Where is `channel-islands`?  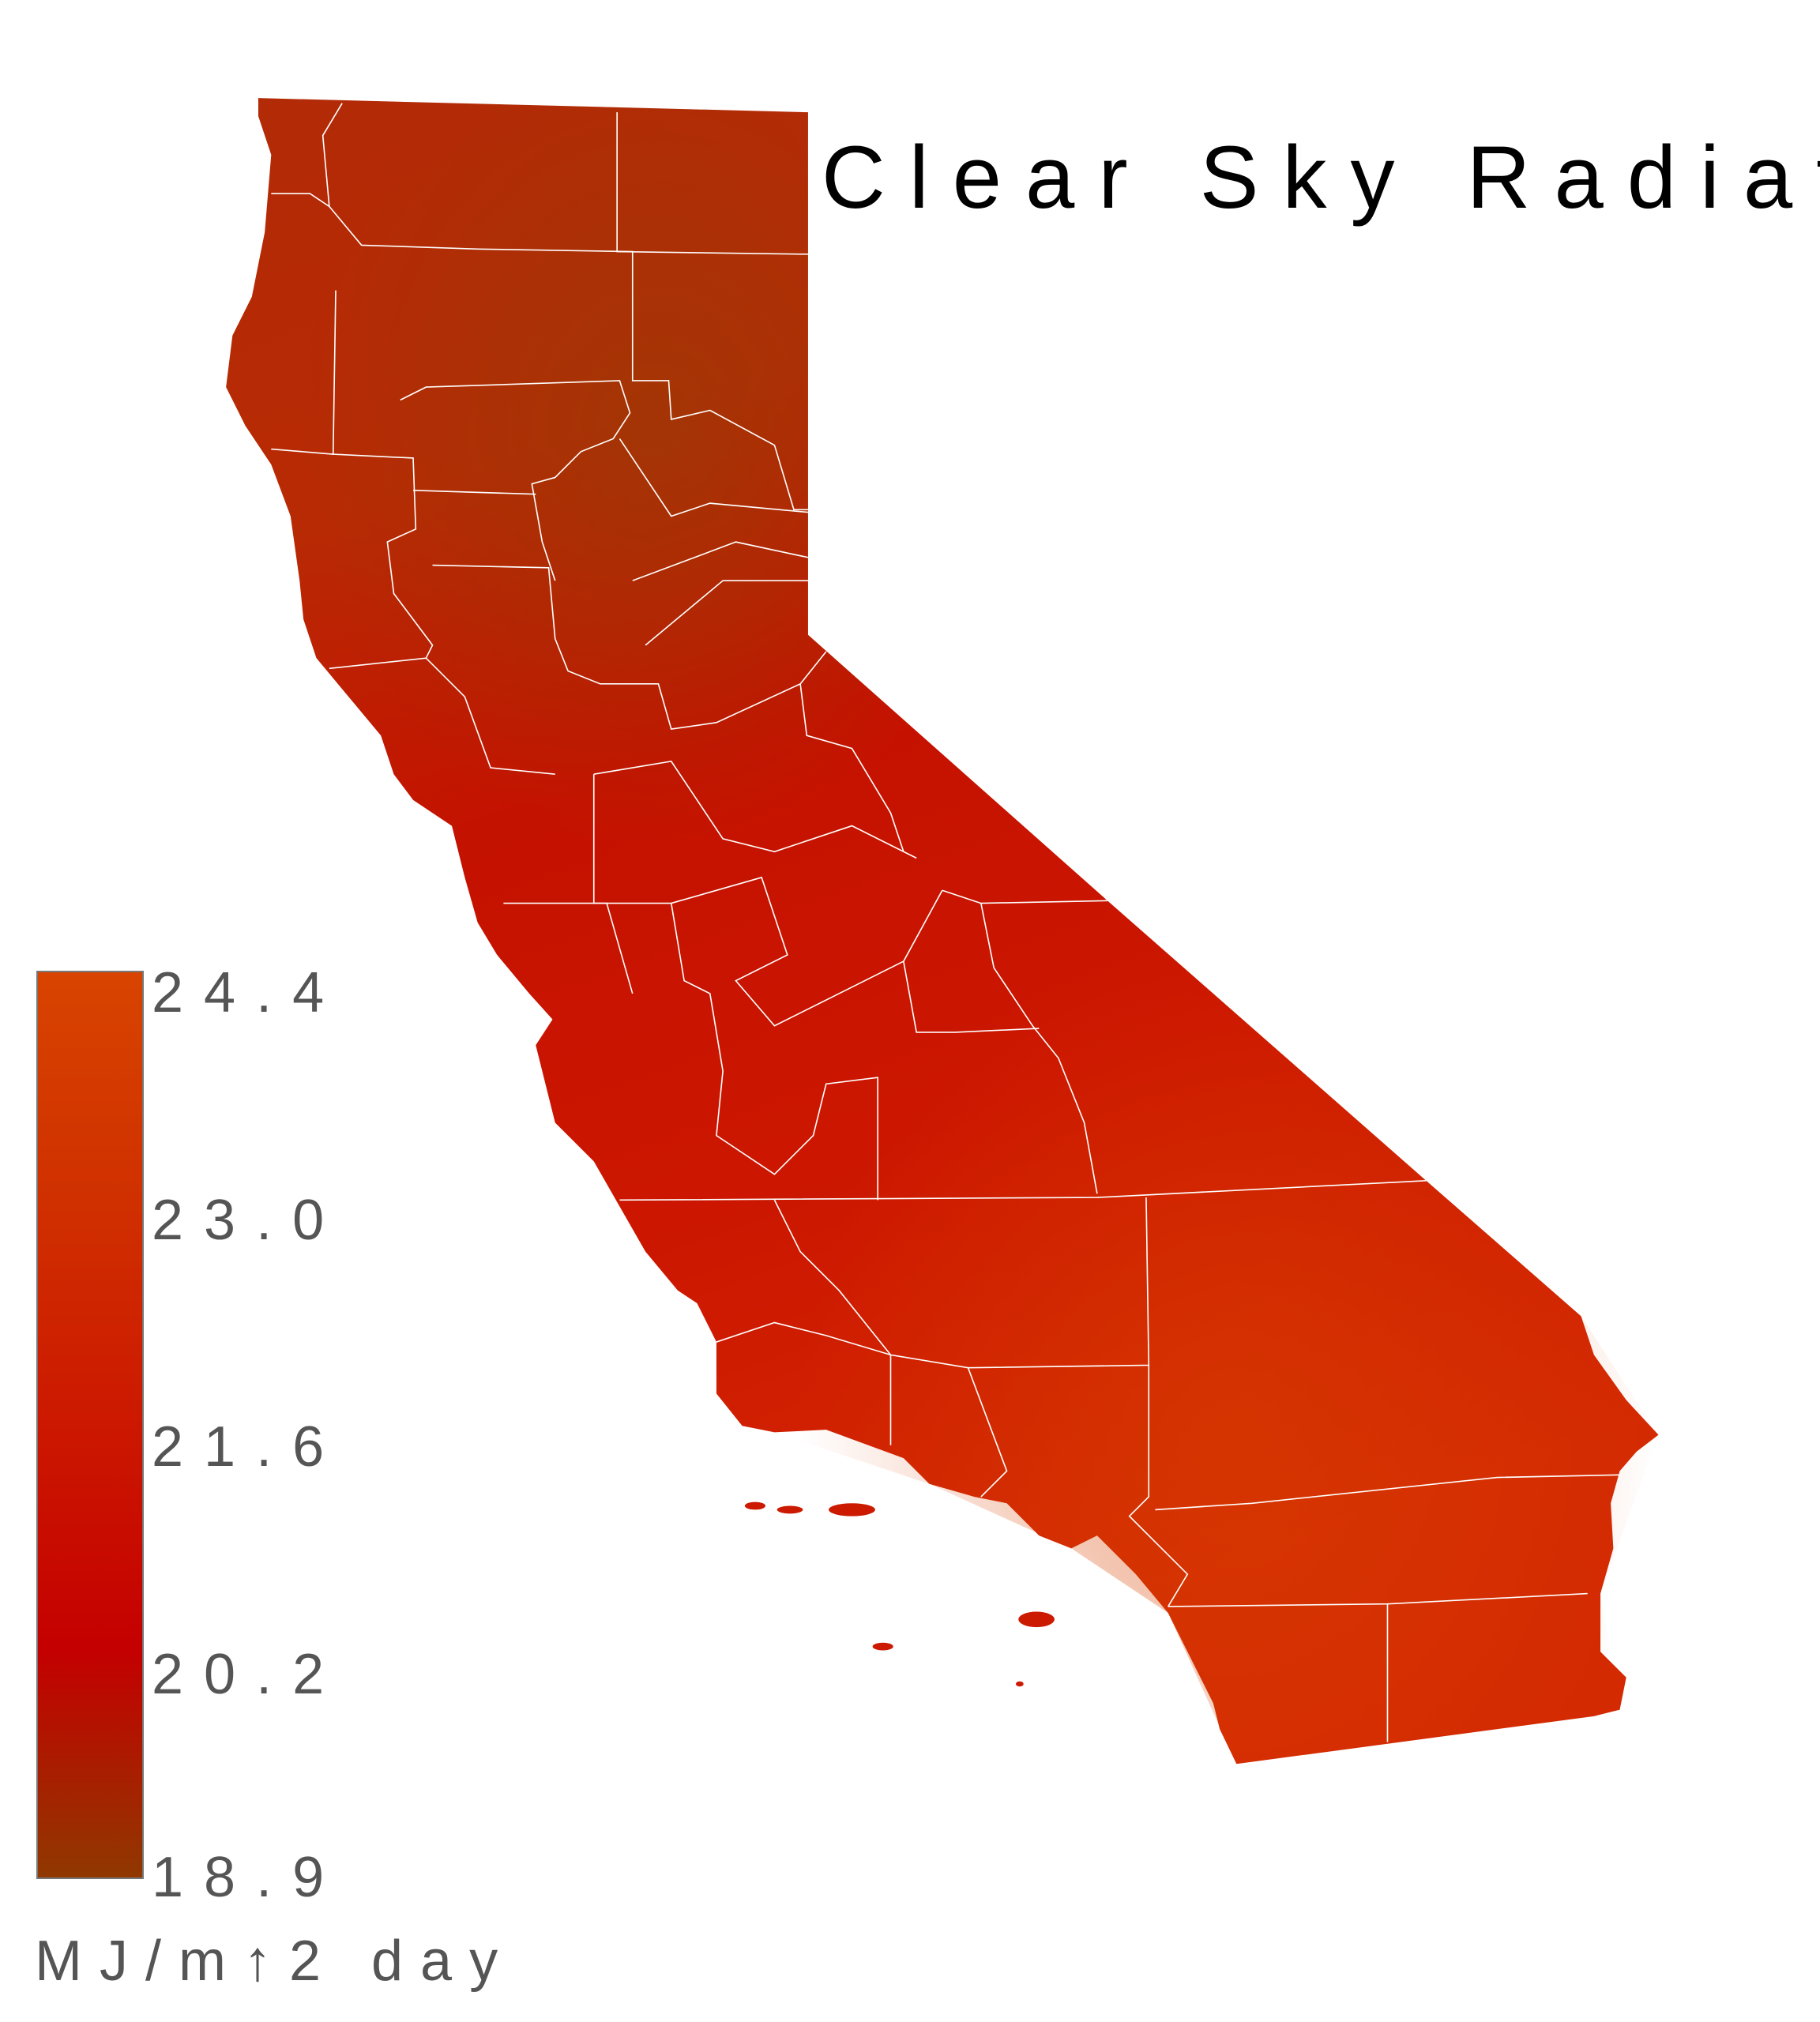 channel-islands is located at coordinates (899, 1594).